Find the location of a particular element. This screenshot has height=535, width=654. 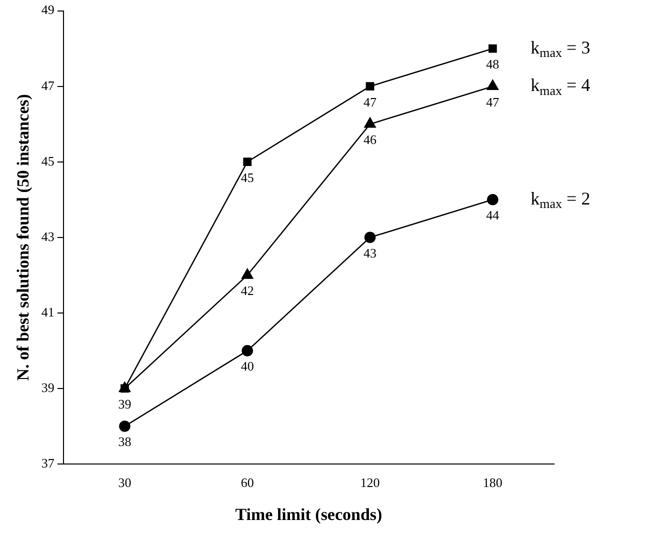

data-label: 40 is located at coordinates (247, 366).